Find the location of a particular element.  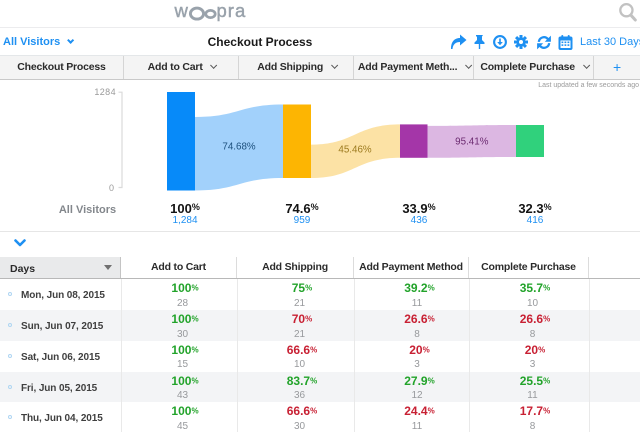

svg-text: w is located at coordinates (181, 10).